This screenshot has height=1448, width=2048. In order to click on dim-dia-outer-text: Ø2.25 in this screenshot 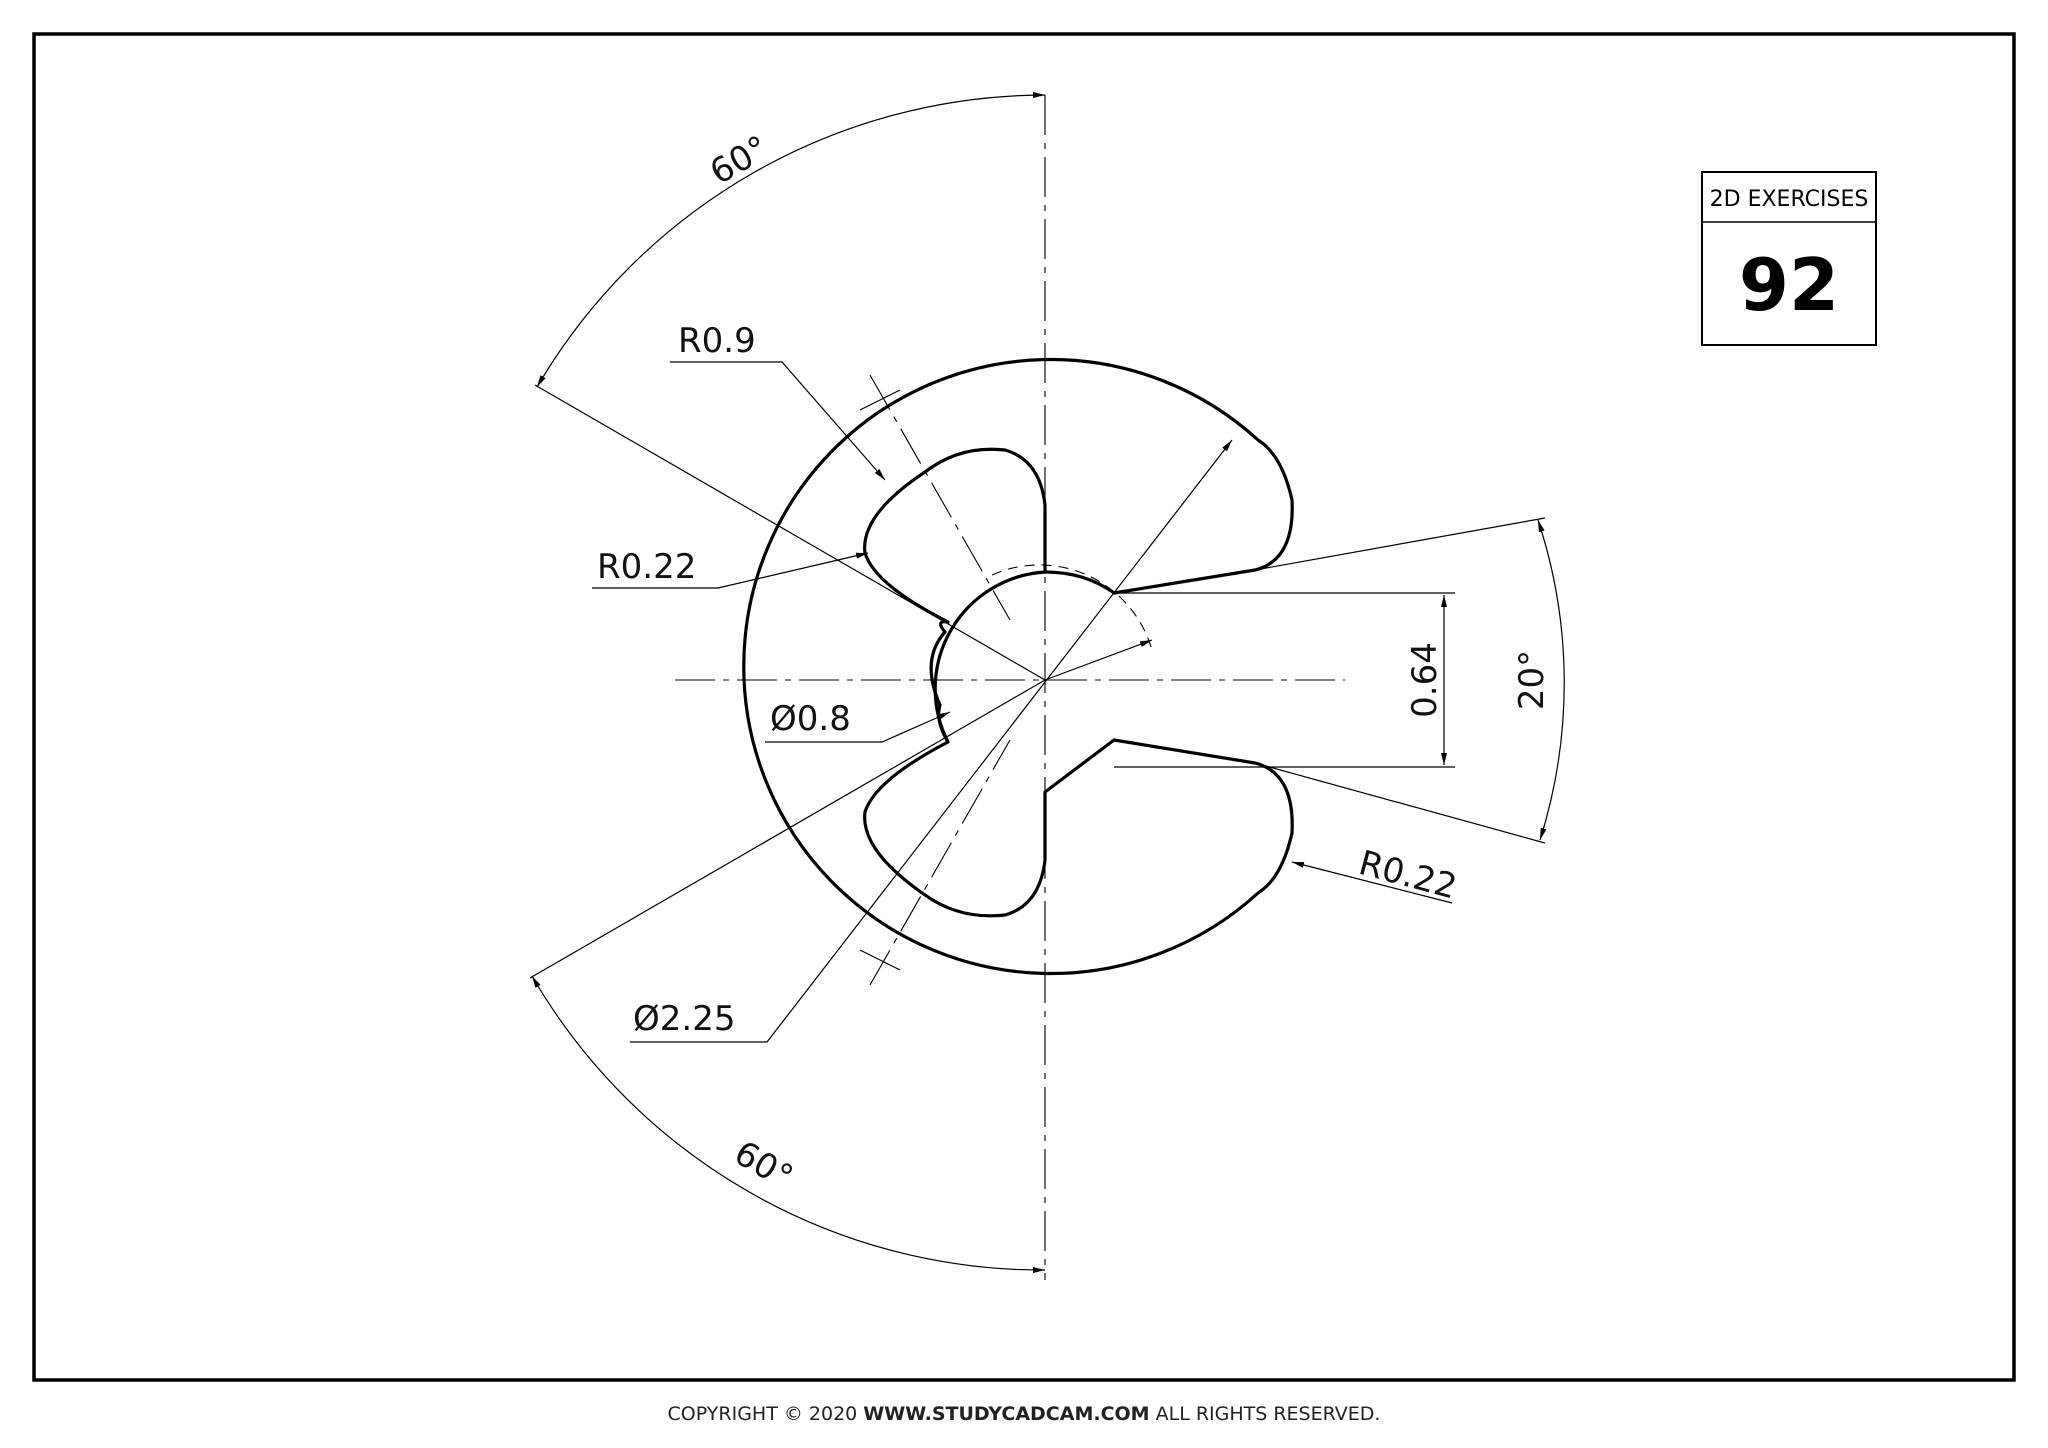, I will do `click(684, 1019)`.